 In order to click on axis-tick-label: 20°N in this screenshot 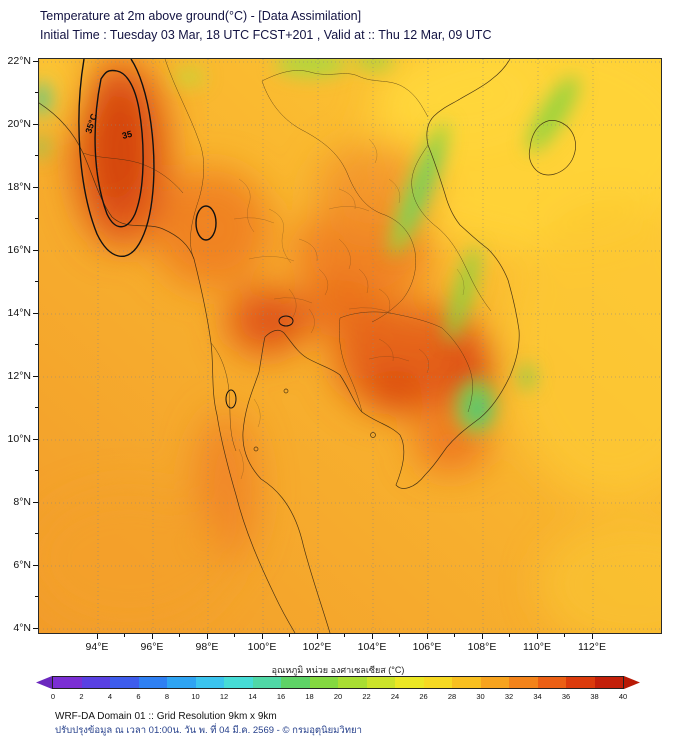, I will do `click(19, 124)`.